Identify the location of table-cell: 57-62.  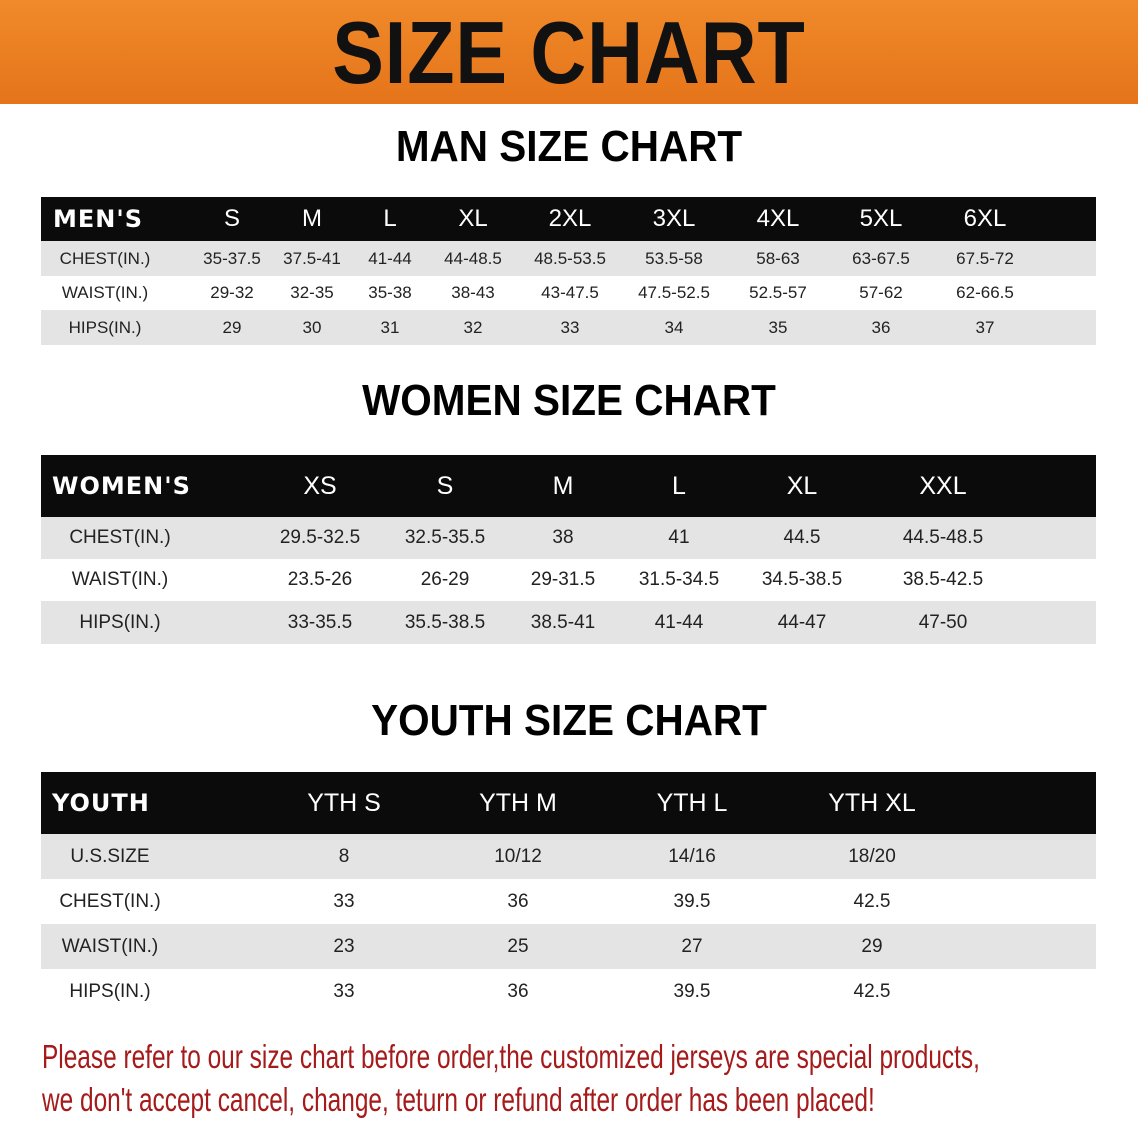
(881, 292).